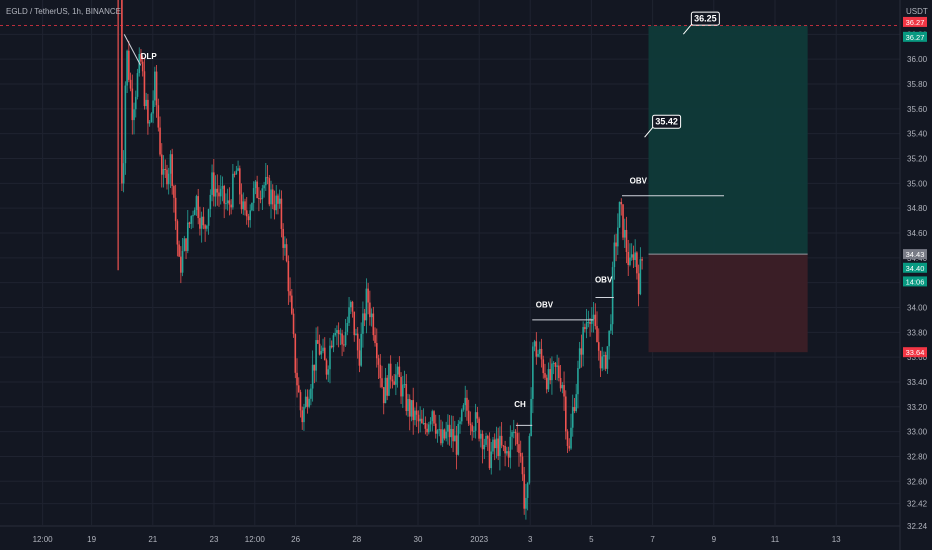 Image resolution: width=932 pixels, height=550 pixels. What do you see at coordinates (917, 407) in the screenshot?
I see `y-tick-label: 33.20` at bounding box center [917, 407].